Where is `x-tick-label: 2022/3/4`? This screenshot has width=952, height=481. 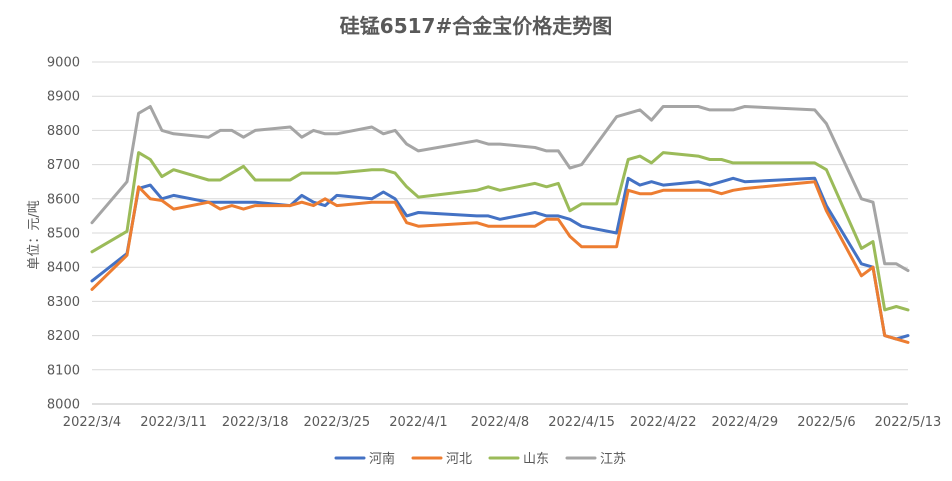 x-tick-label: 2022/3/4 is located at coordinates (92, 422).